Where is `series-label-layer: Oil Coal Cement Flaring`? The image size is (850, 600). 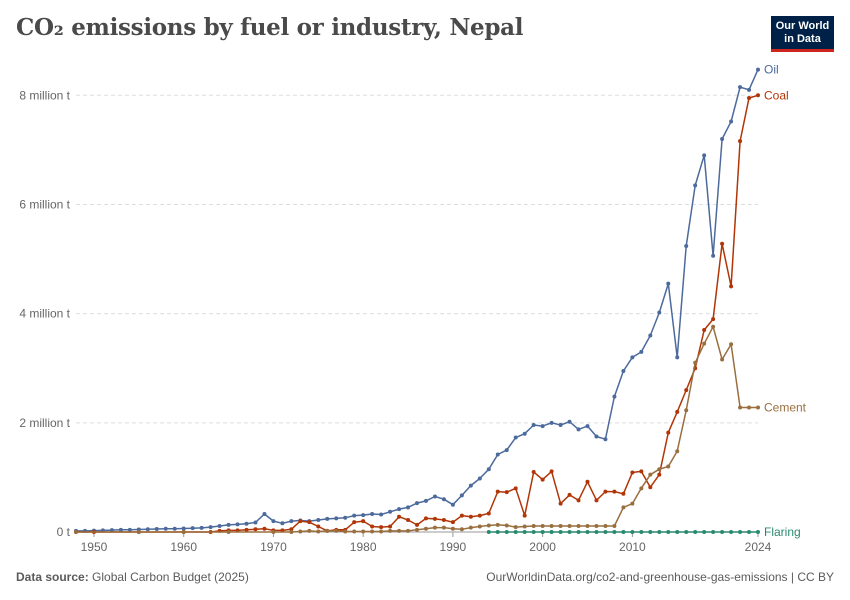 series-label-layer: Oil Coal Cement Flaring is located at coordinates (785, 301).